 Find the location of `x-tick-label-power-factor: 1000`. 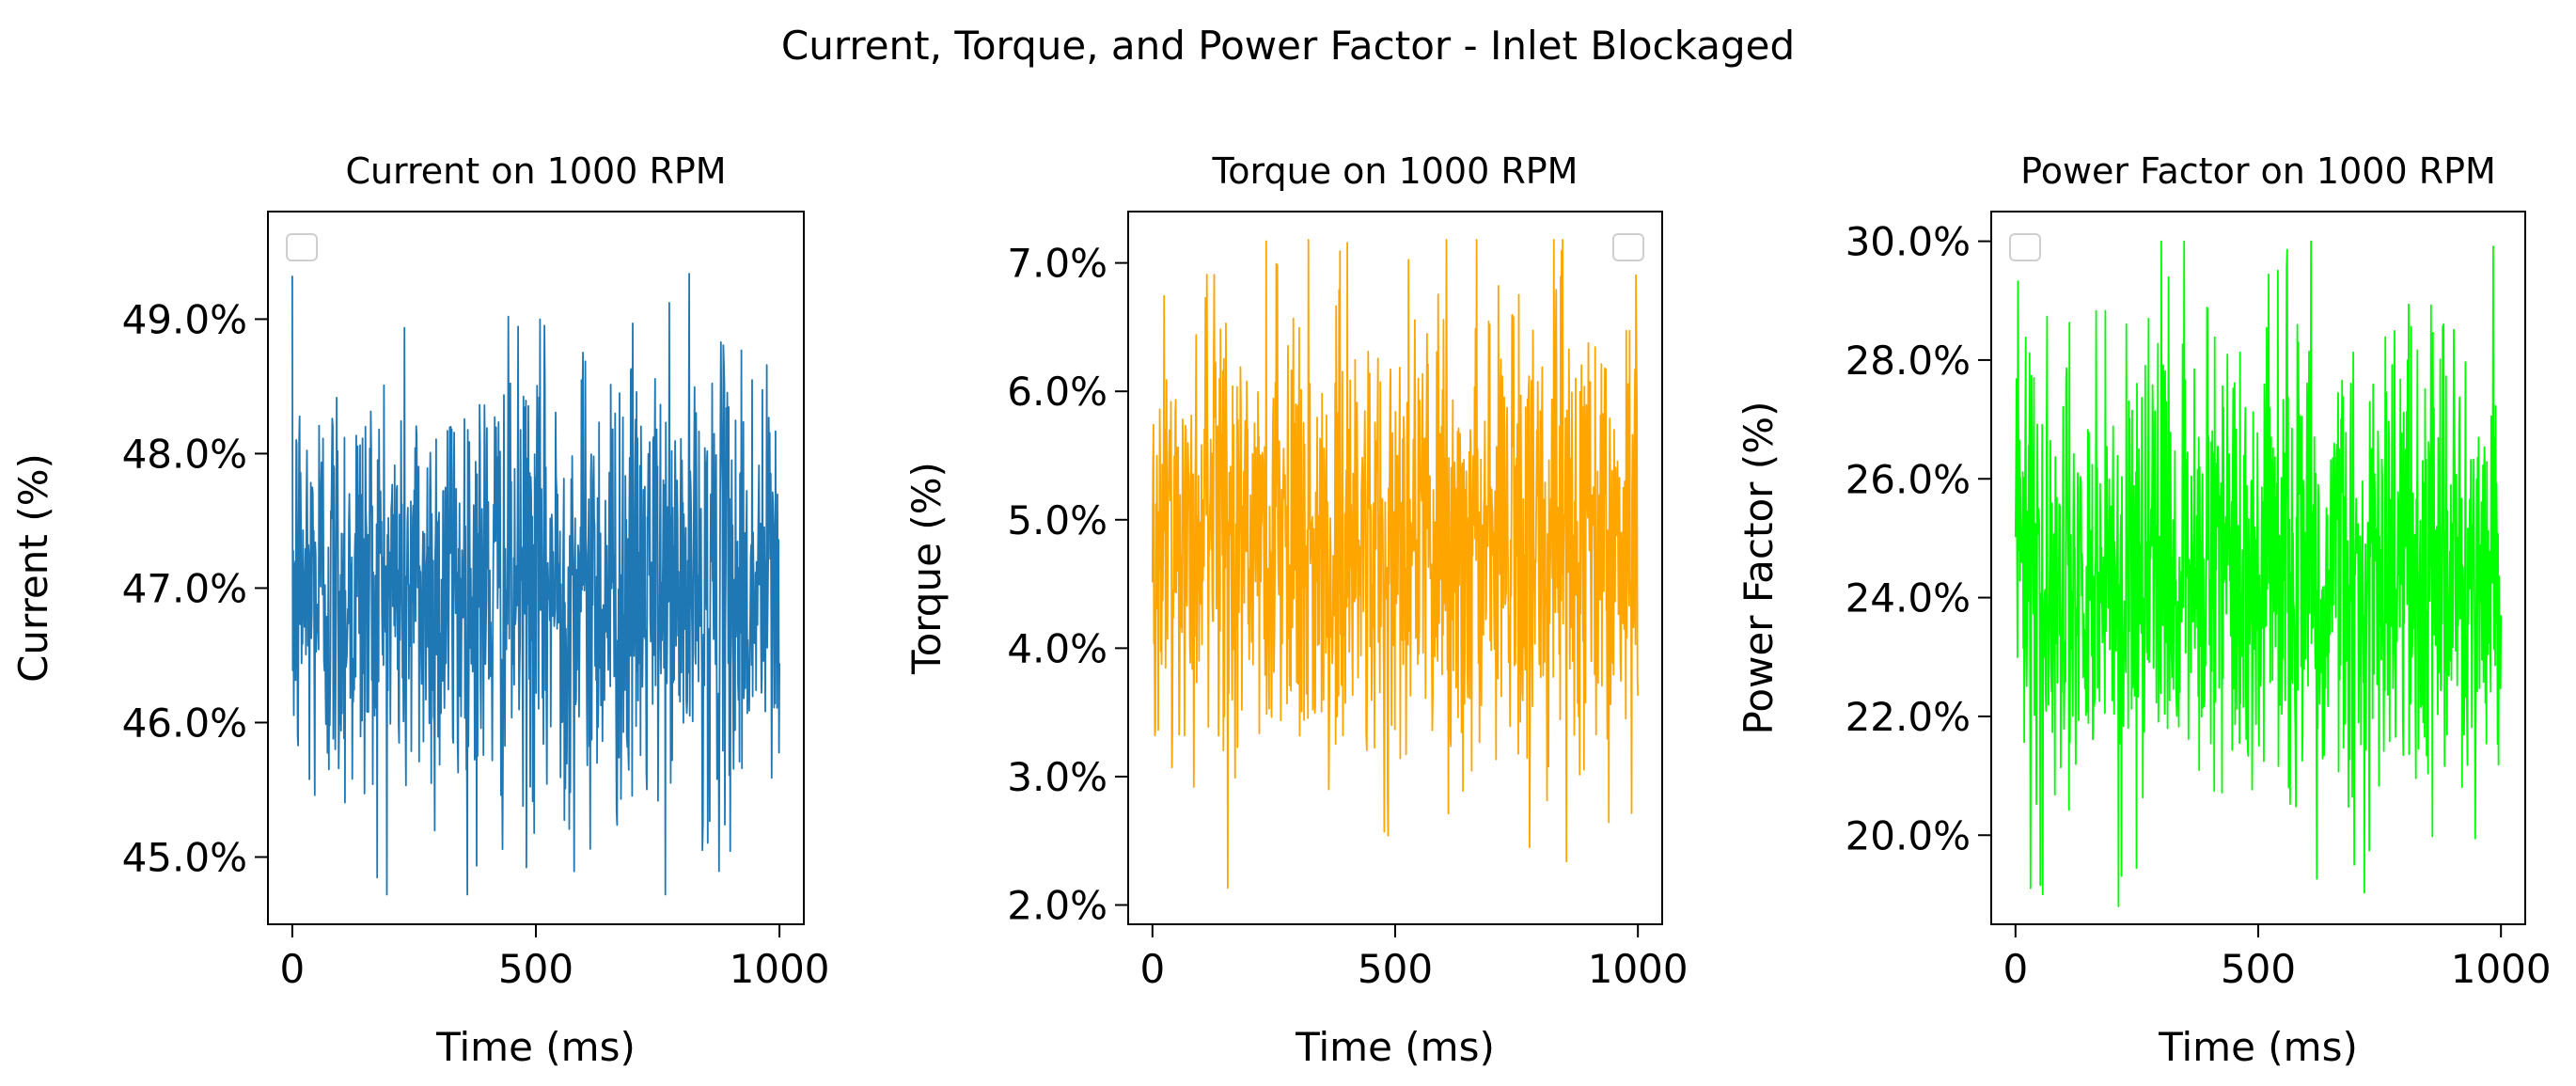

x-tick-label-power-factor: 1000 is located at coordinates (2501, 969).